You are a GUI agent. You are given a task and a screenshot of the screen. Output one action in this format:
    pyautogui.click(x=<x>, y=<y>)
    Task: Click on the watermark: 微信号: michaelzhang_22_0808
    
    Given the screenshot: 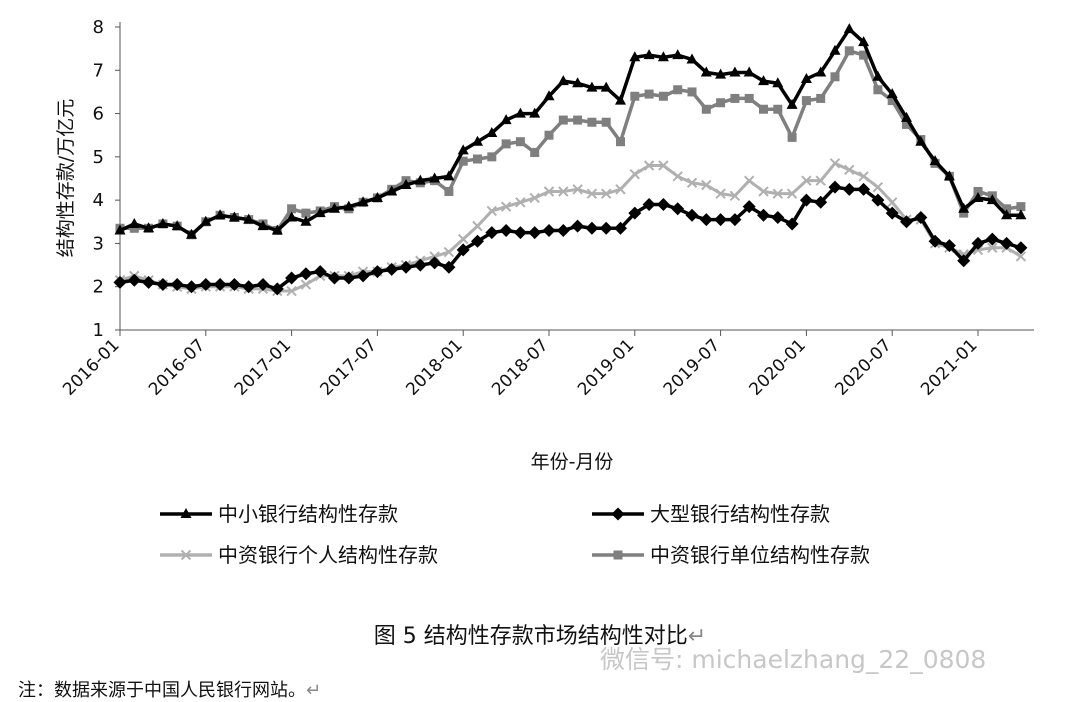 What is the action you would take?
    pyautogui.click(x=793, y=659)
    